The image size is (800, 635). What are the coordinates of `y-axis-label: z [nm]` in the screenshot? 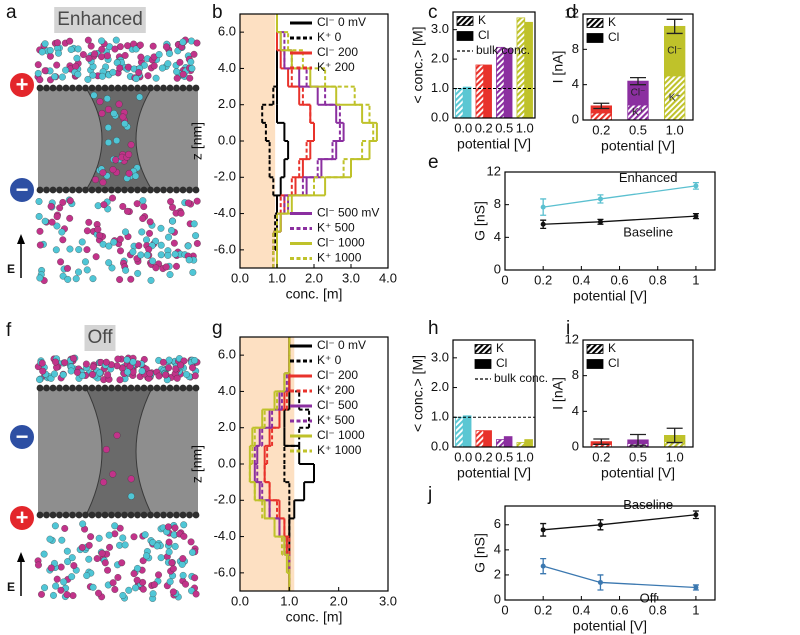 It's located at (197, 464).